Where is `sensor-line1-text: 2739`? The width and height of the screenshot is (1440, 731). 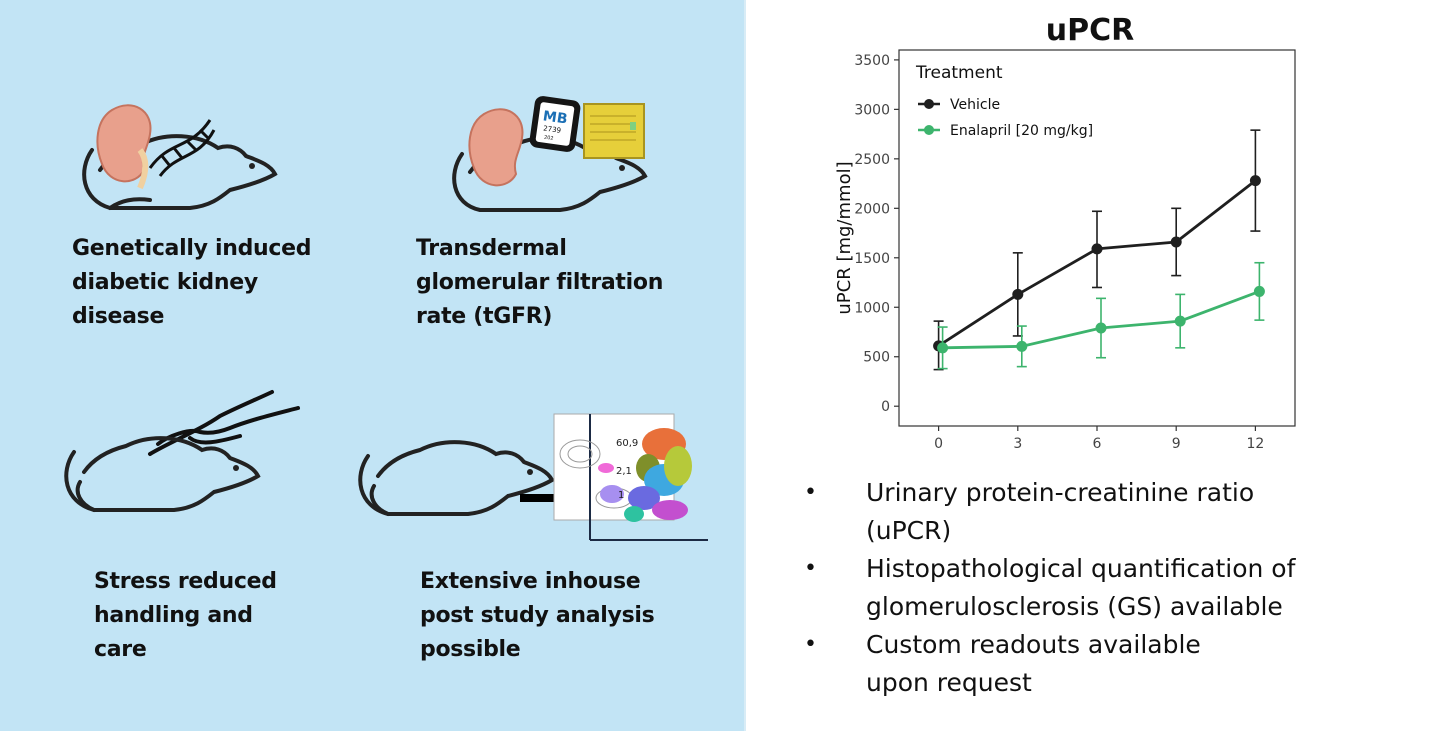 sensor-line1-text: 2739 is located at coordinates (552, 129).